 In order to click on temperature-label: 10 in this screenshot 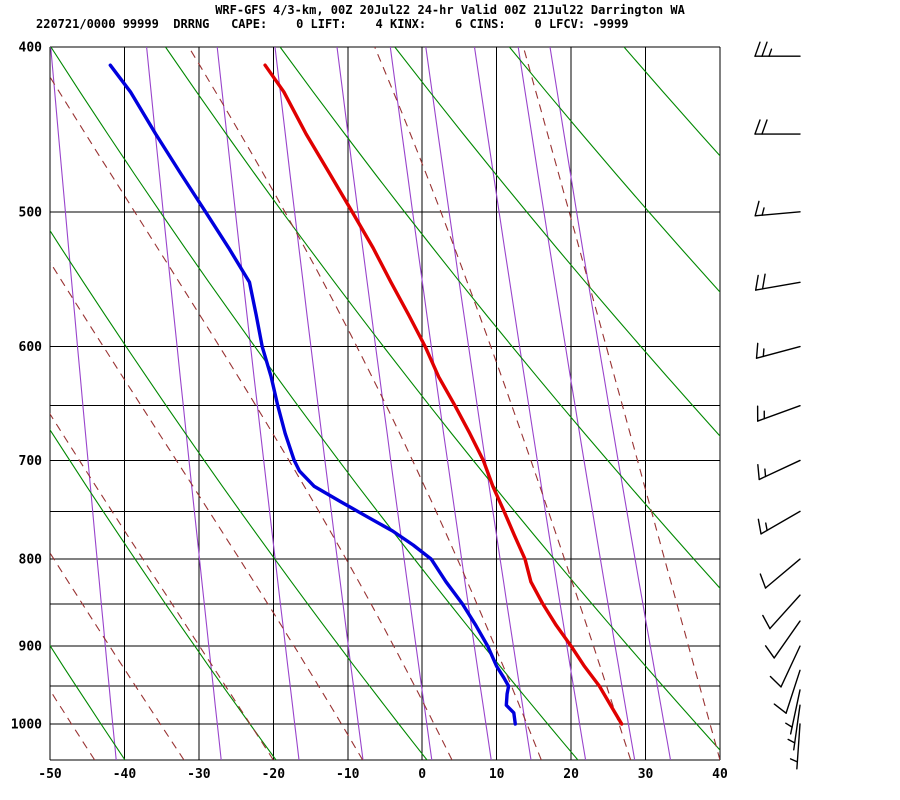, I will do `click(497, 774)`.